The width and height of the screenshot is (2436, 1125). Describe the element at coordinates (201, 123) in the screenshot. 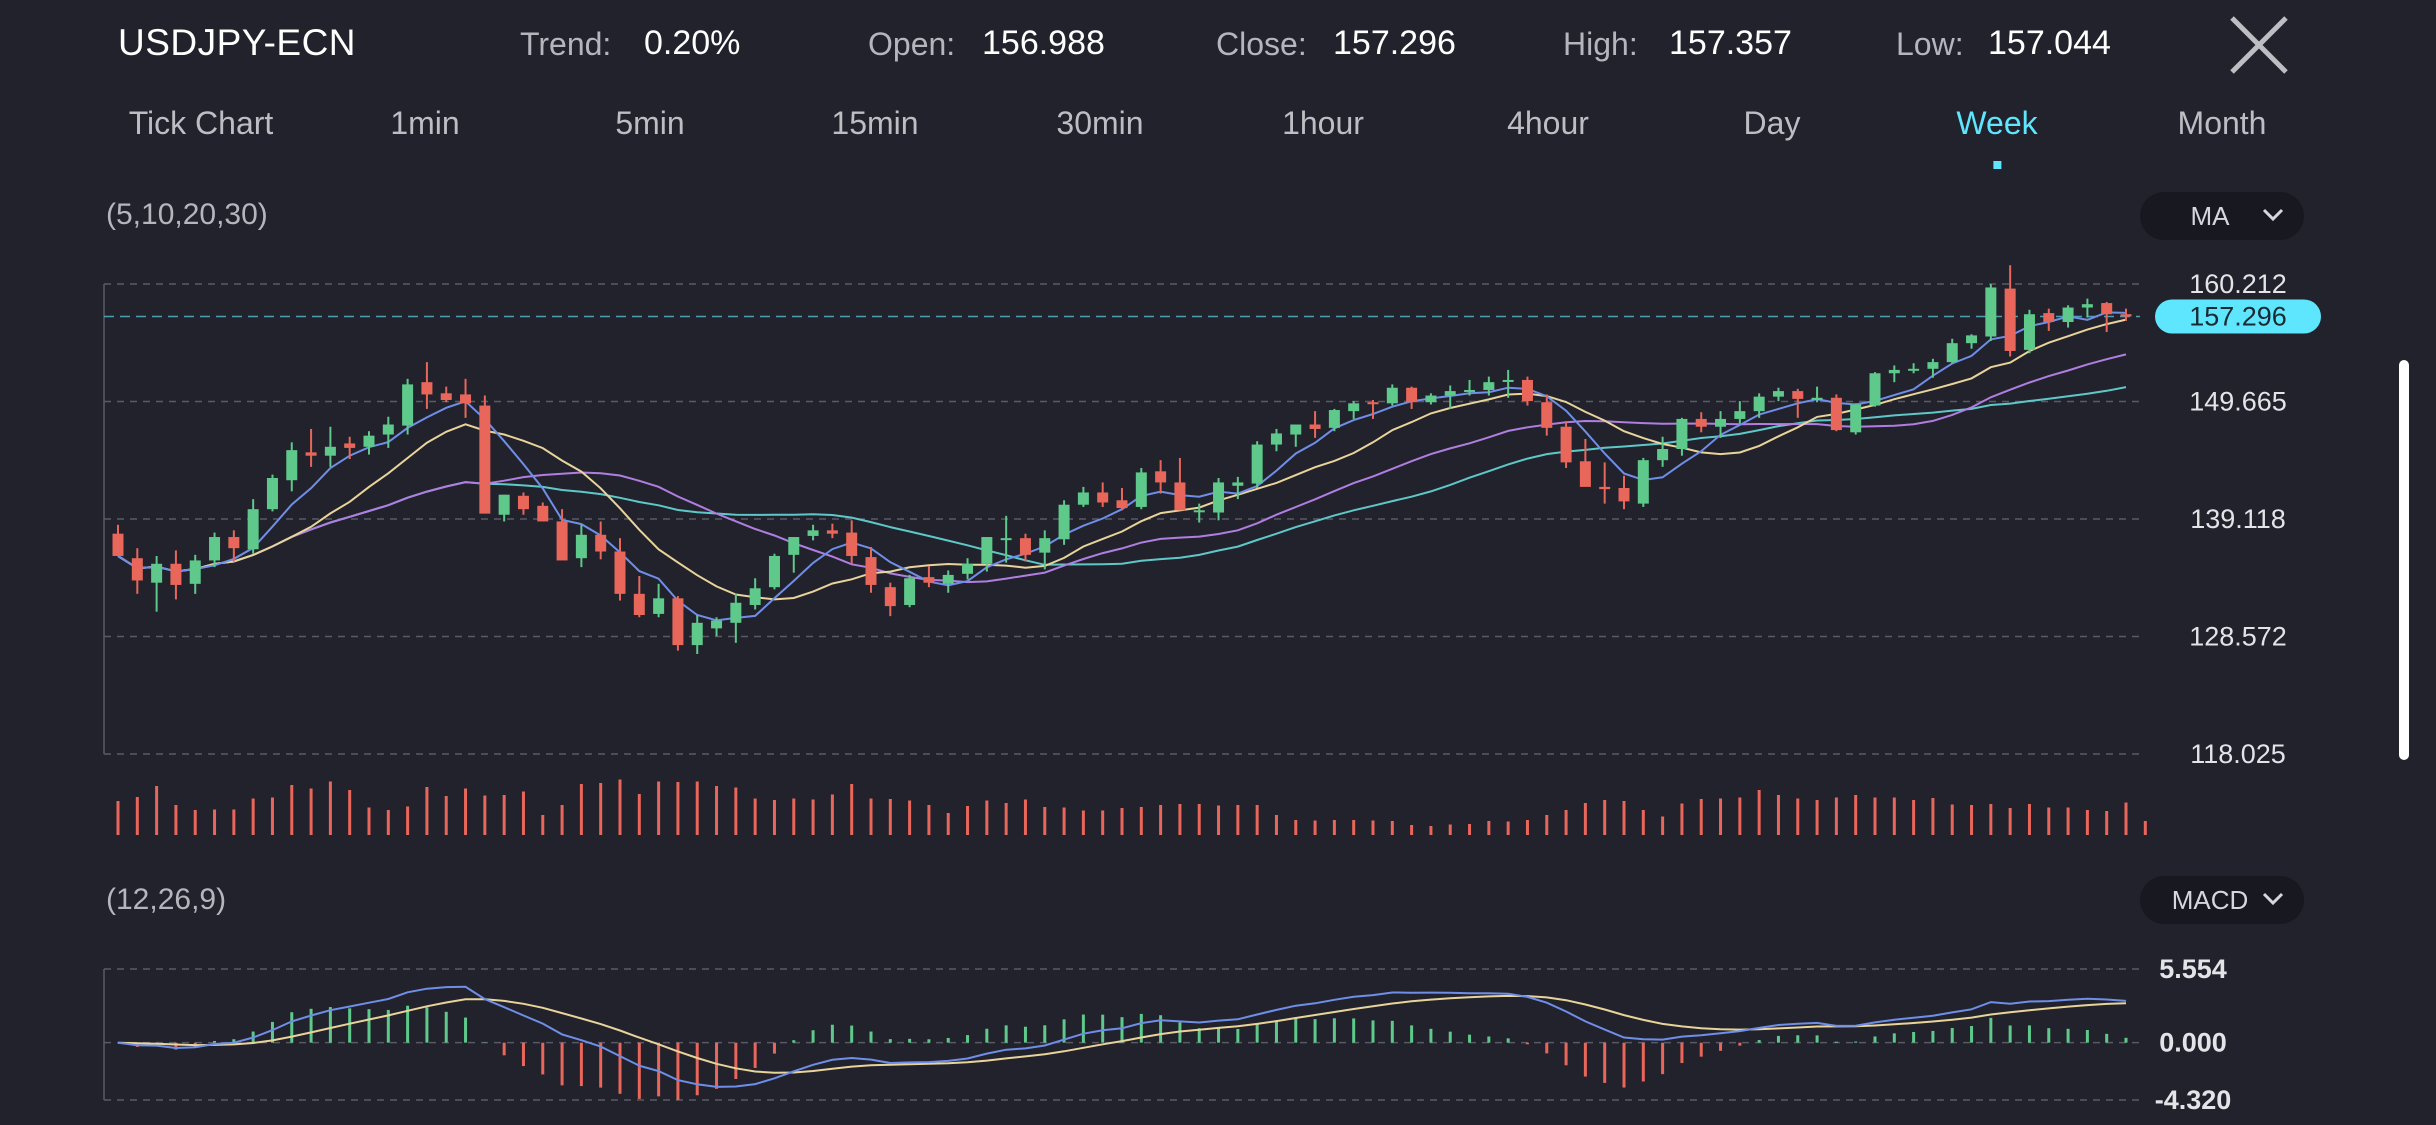

I see `tab-tick-chart: Tick Chart` at that location.